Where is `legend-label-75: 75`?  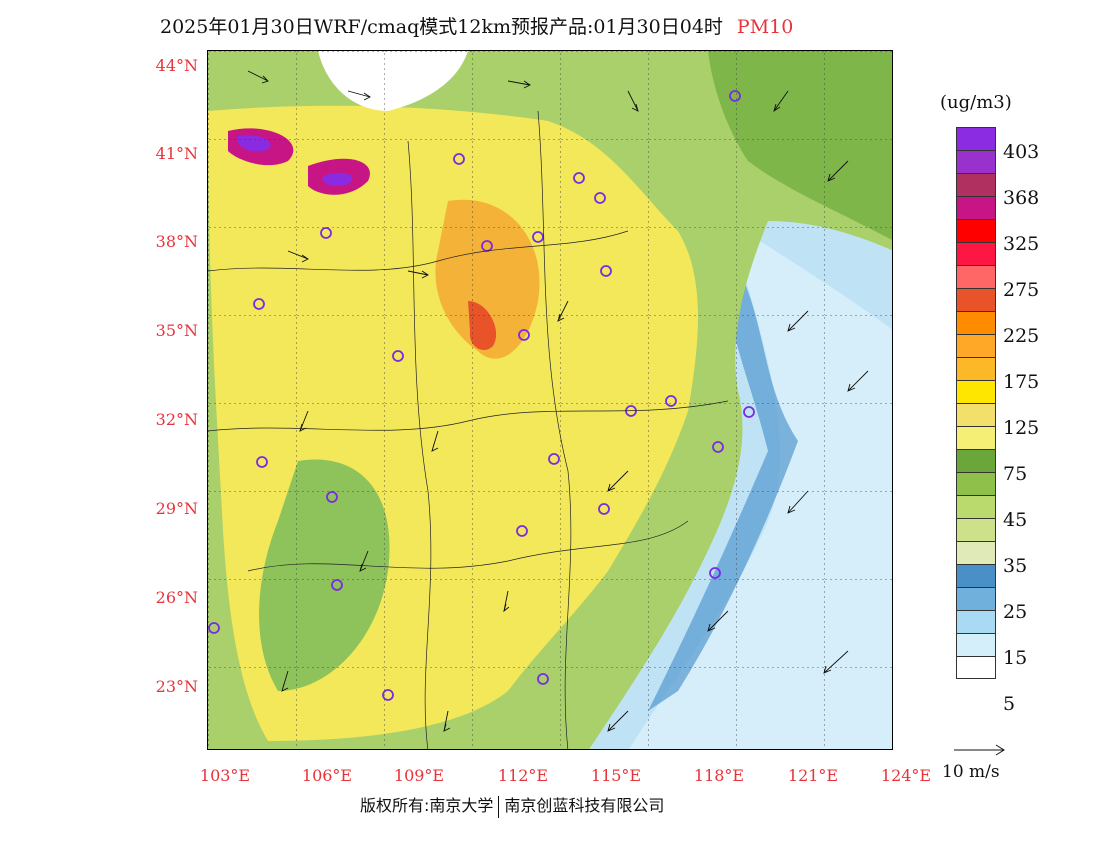
legend-label-75: 75 is located at coordinates (1015, 474).